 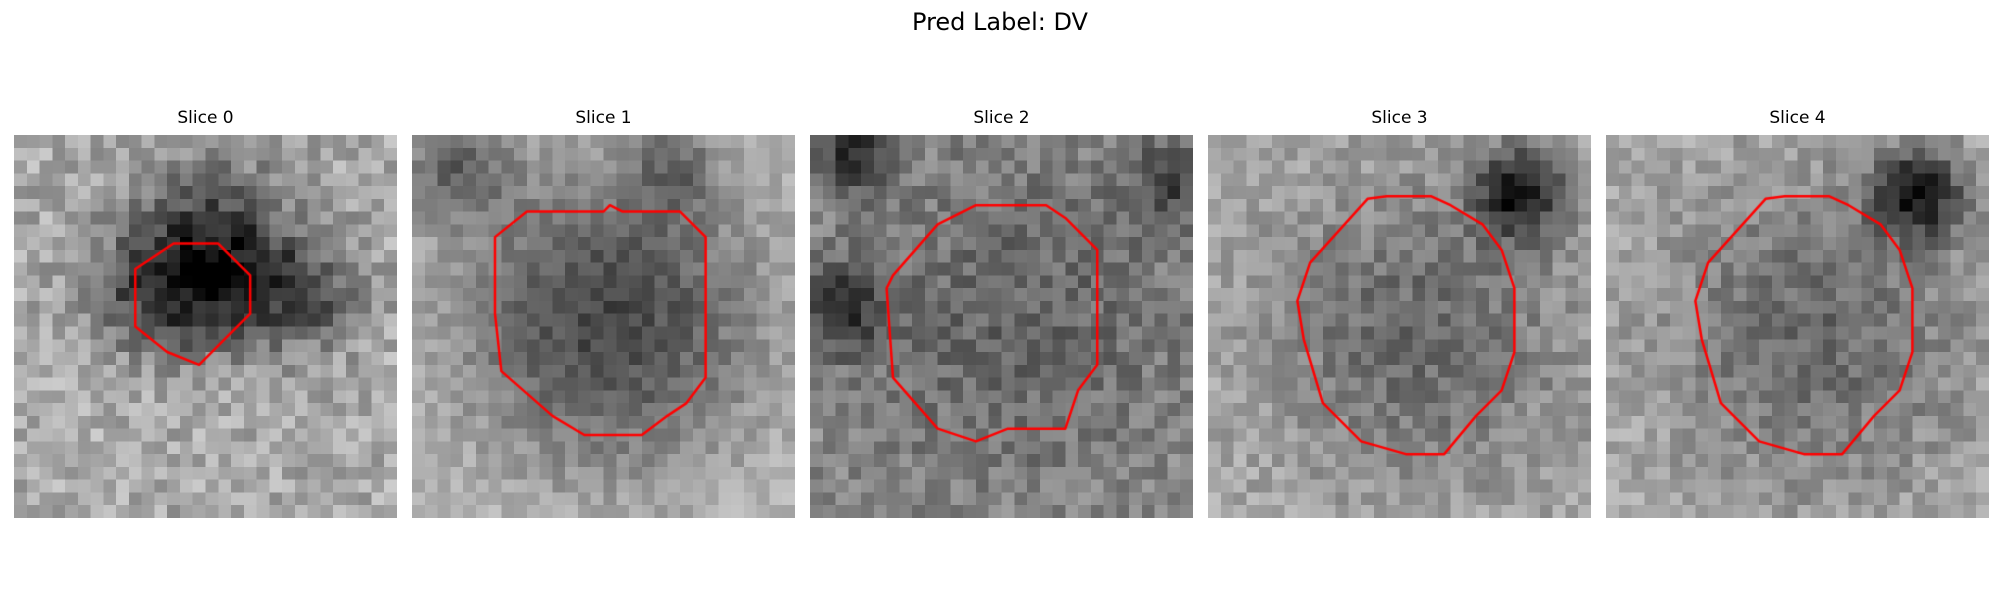 What do you see at coordinates (1000, 22) in the screenshot?
I see `figure-title: Pred Label: DV` at bounding box center [1000, 22].